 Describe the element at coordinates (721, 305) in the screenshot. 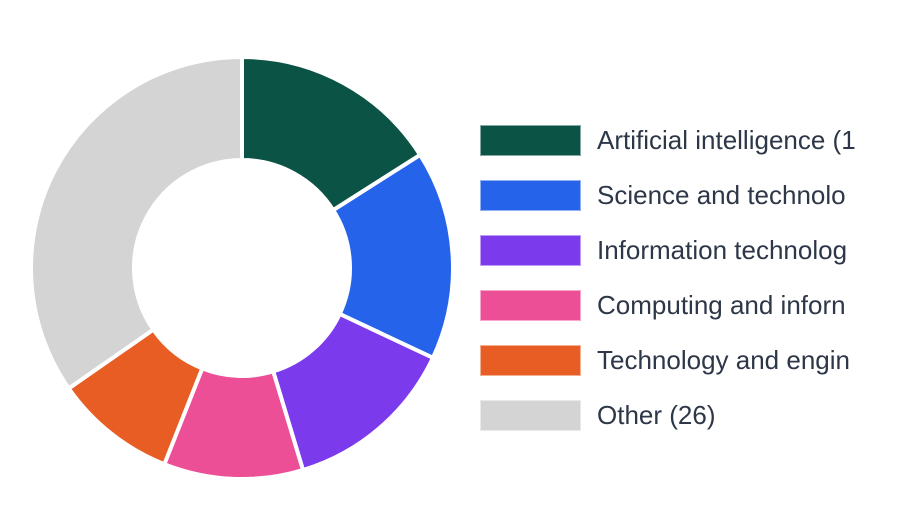

I see `legend-label: Computing and inforn` at that location.